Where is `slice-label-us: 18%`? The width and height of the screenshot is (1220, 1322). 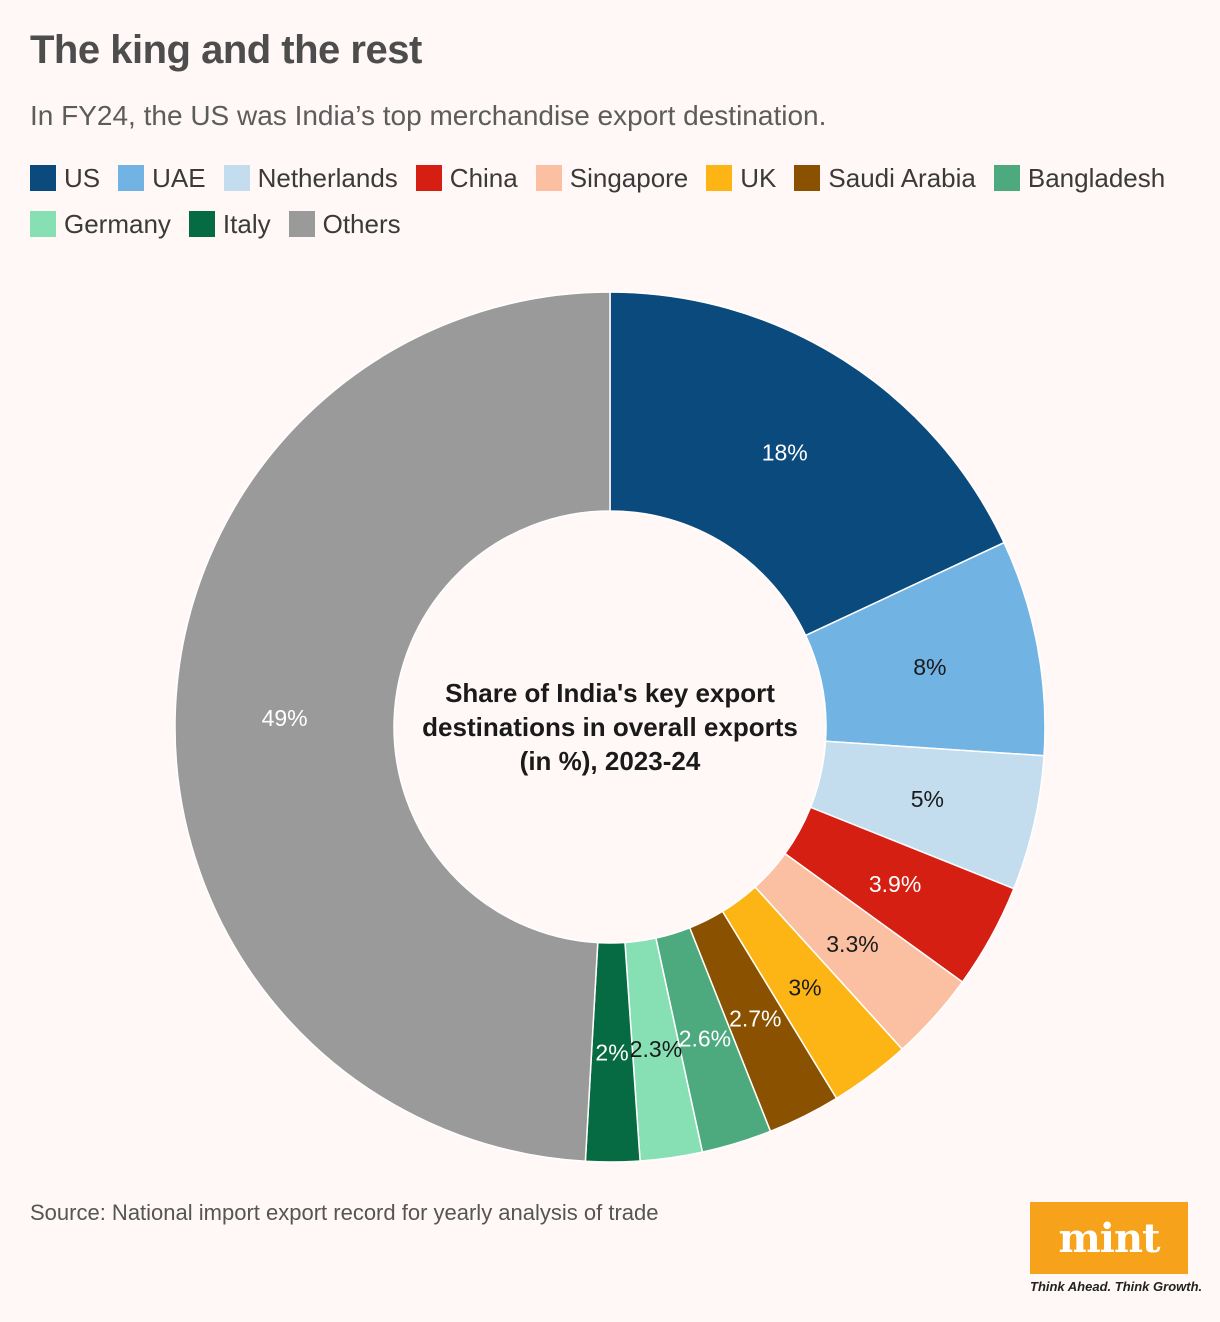
slice-label-us: 18% is located at coordinates (785, 452).